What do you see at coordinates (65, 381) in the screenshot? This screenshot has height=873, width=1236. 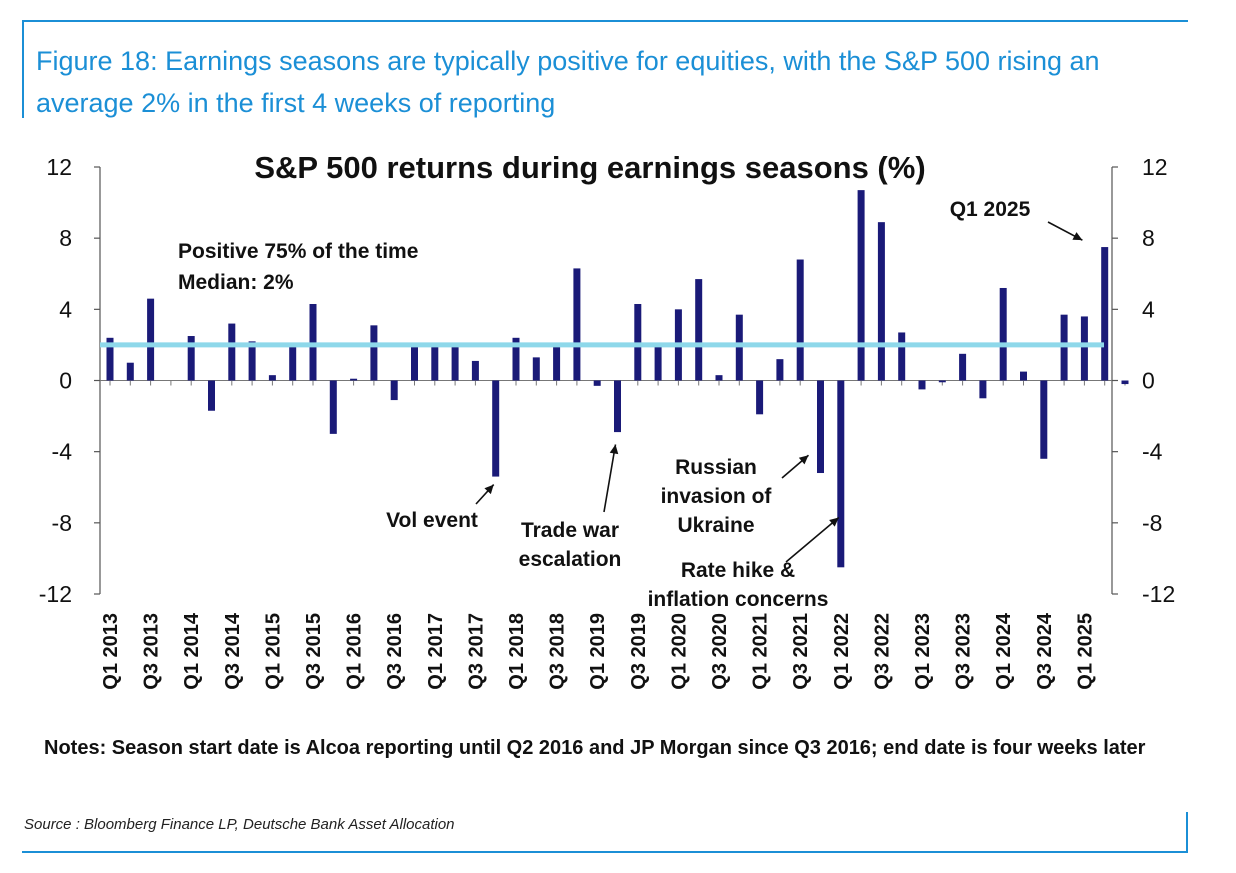 I see `y-tick-label-left: 0` at bounding box center [65, 381].